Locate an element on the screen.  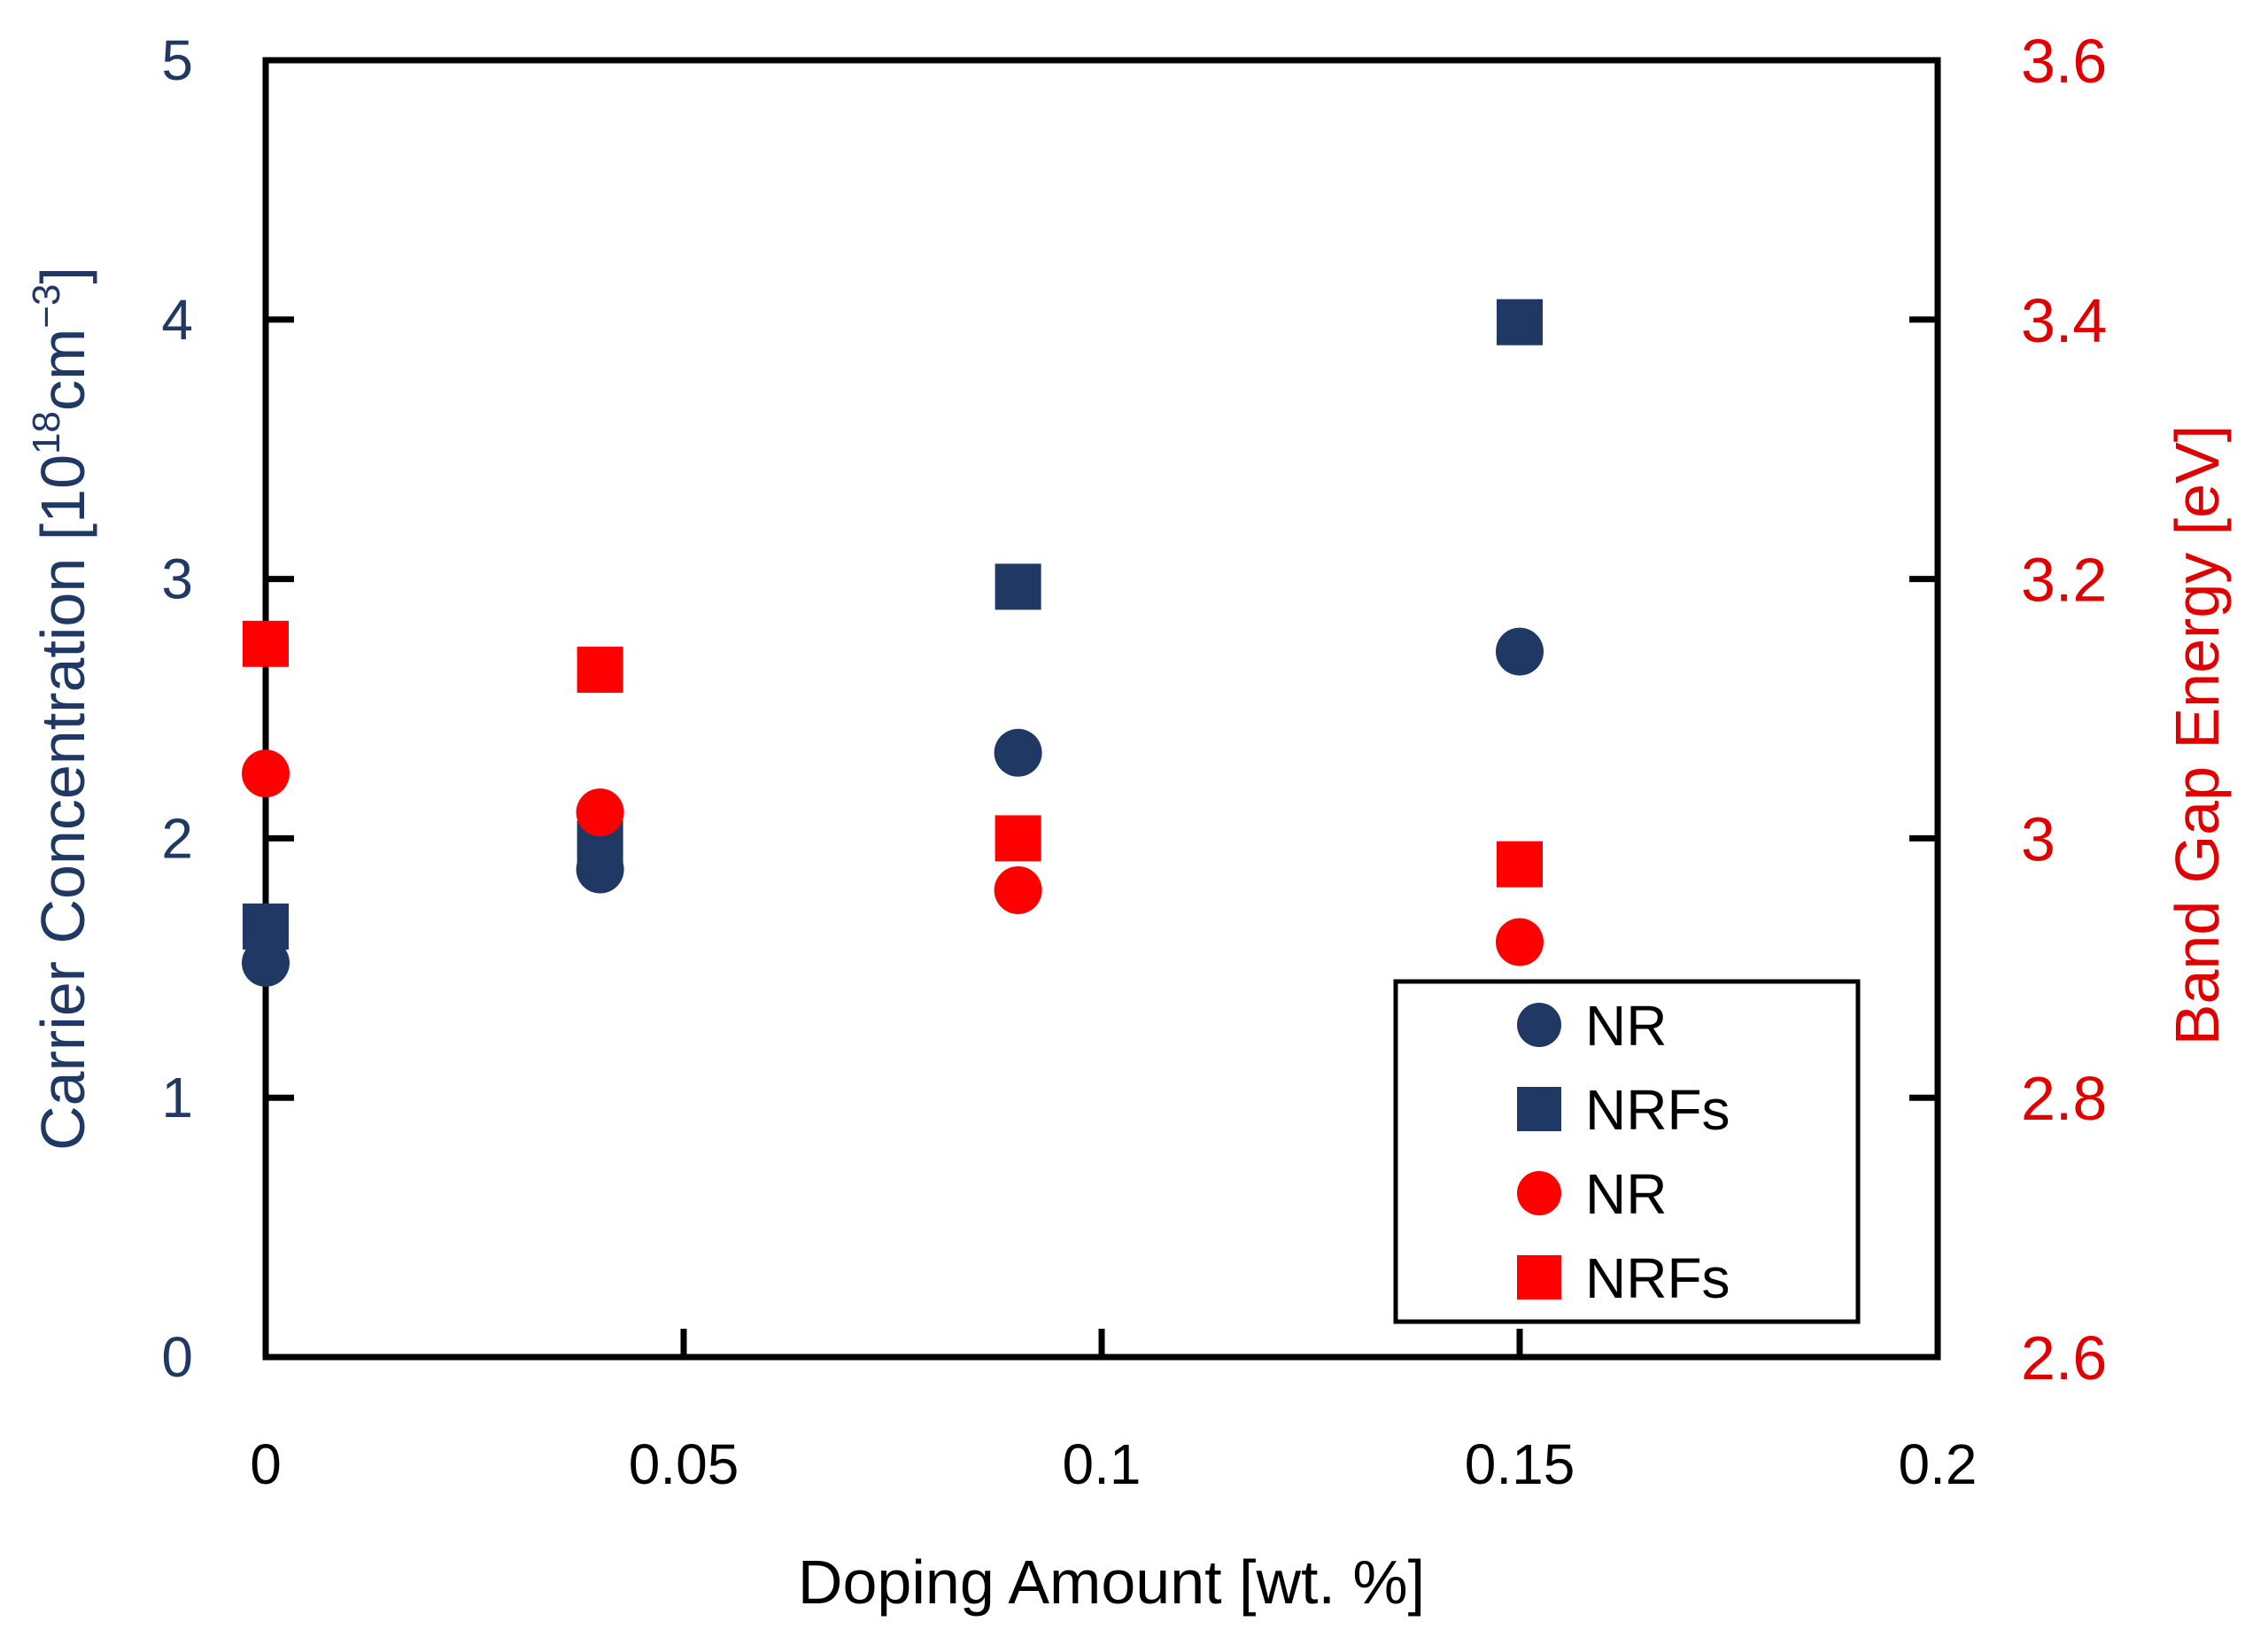
x-tick-label: 0.2 is located at coordinates (1938, 1464).